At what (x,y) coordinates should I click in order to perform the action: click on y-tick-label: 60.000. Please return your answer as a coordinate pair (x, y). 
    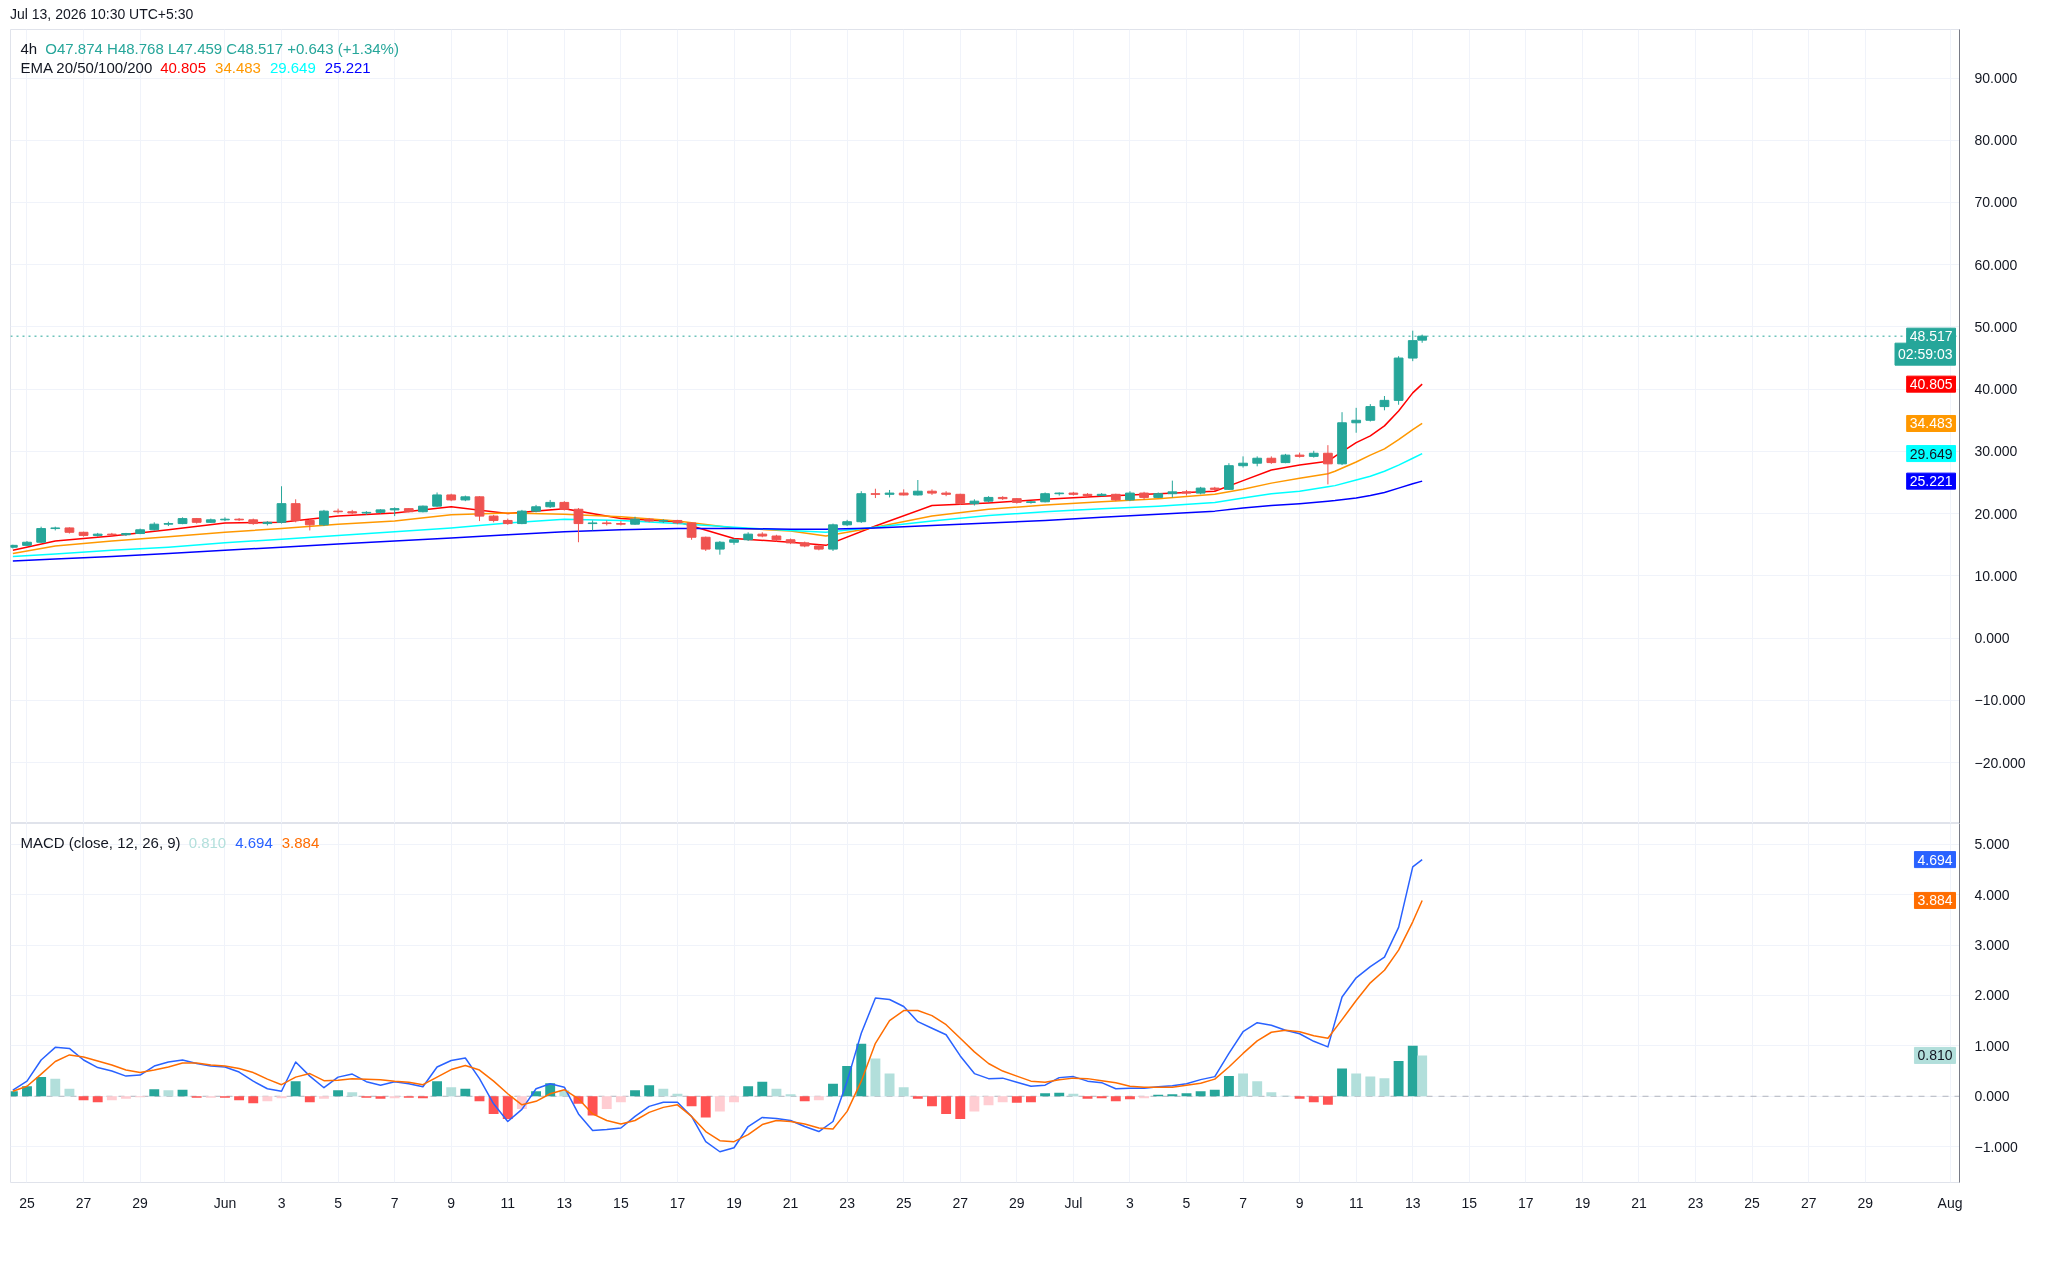
    Looking at the image, I should click on (1996, 264).